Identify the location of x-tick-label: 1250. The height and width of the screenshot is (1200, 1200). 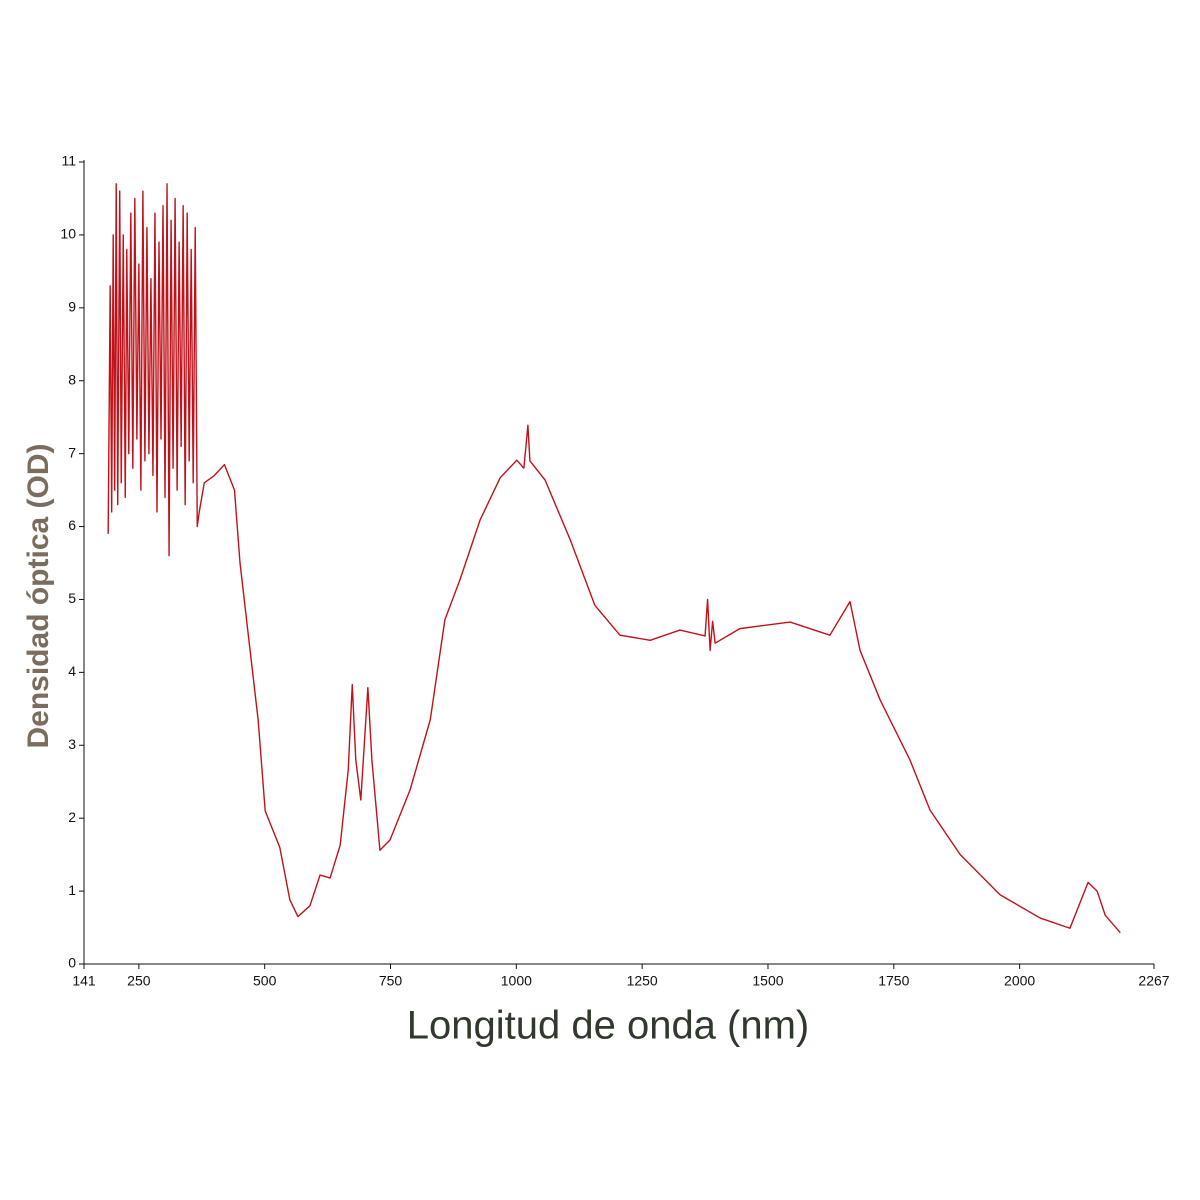
(642, 981).